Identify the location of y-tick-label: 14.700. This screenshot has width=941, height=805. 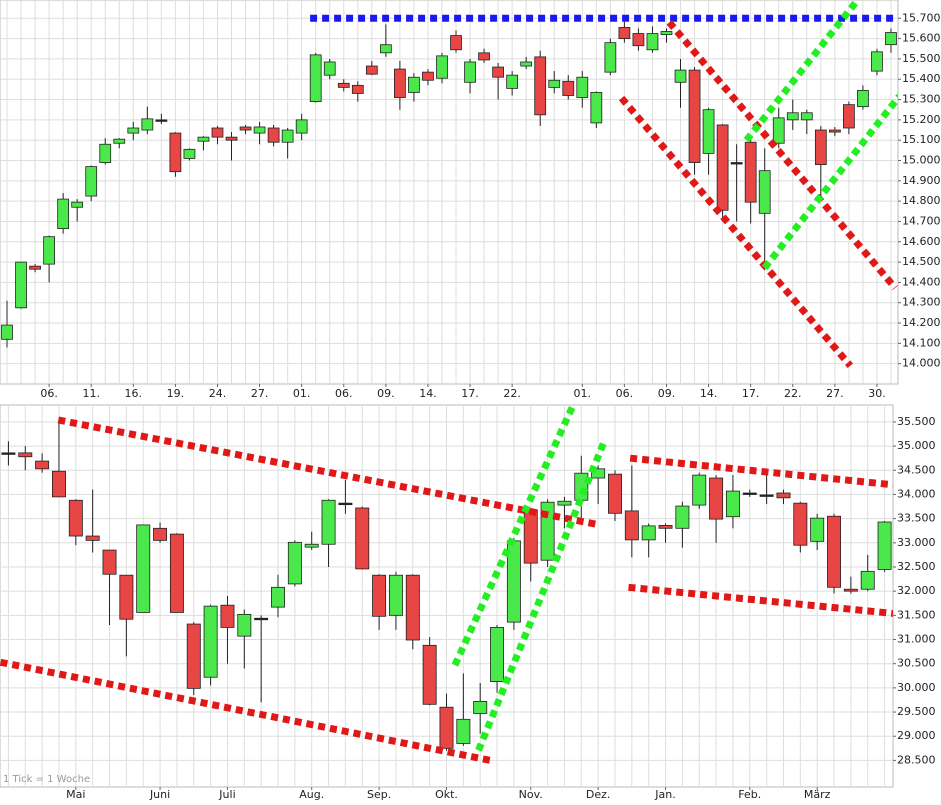
(921, 220).